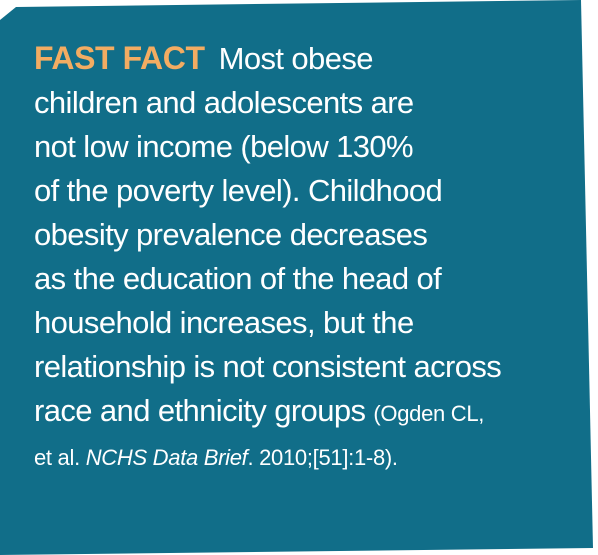 The image size is (598, 555). I want to click on fact-text-line: obesity prevalence decreases, so click(231, 234).